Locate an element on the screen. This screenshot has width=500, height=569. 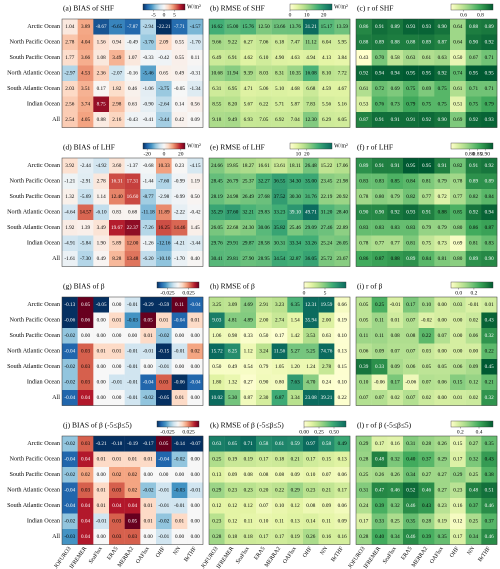
cell-label: 0.03 is located at coordinates (426, 351).